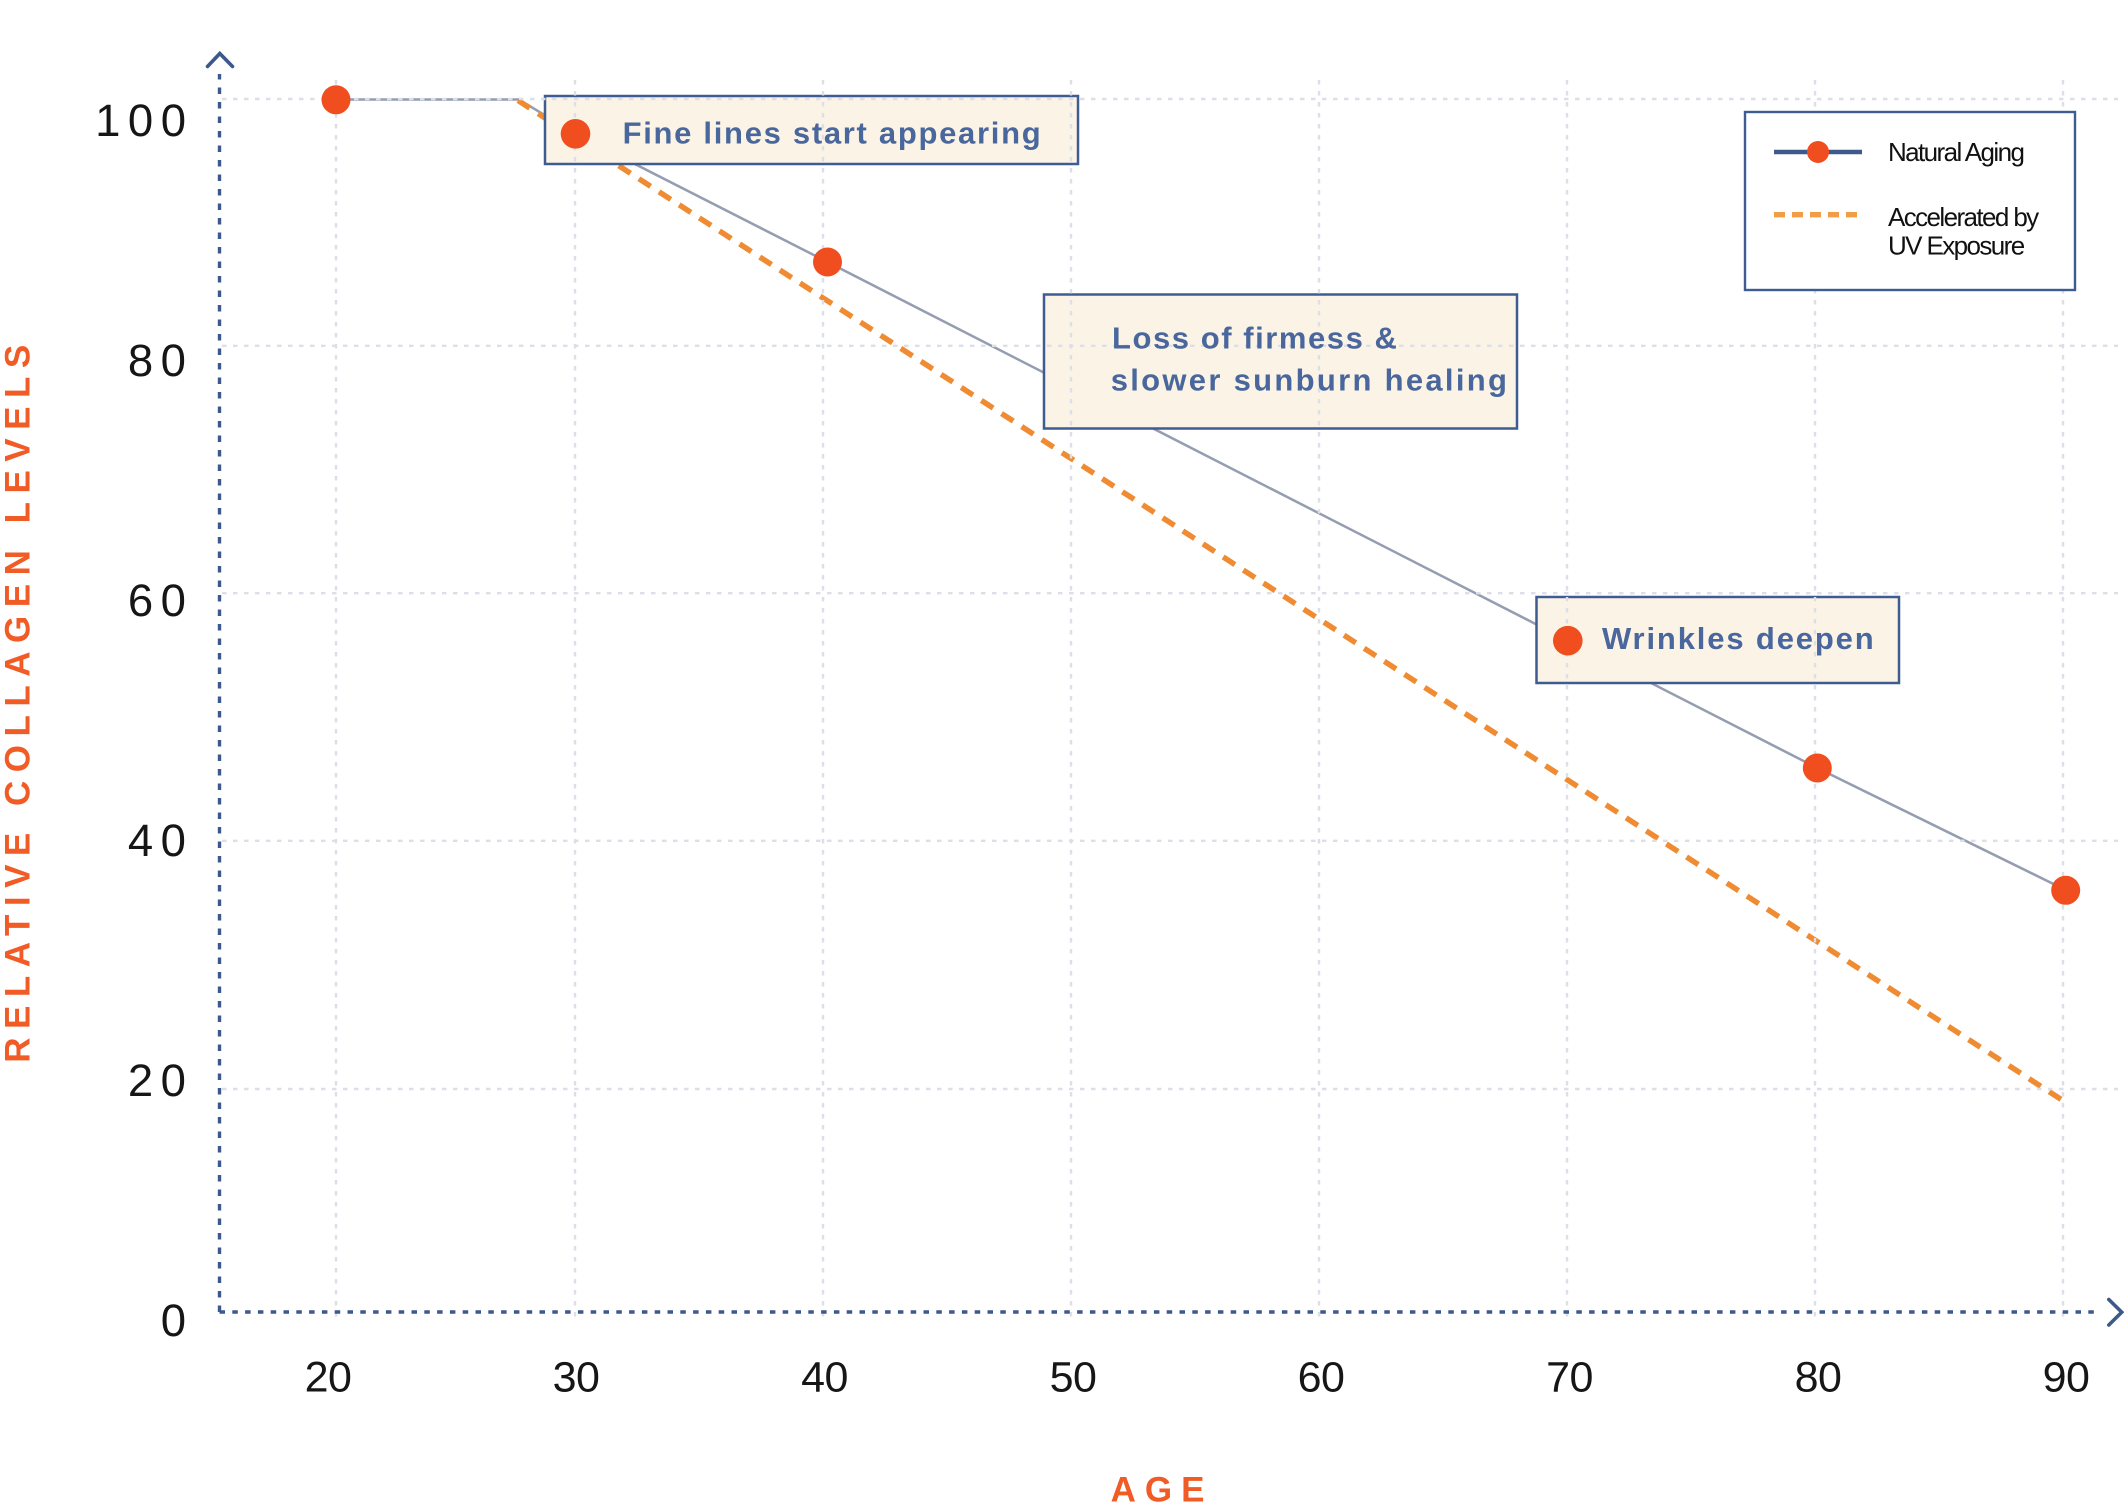  Describe the element at coordinates (19, 699) in the screenshot. I see `svg-text: RELATIVE COLLAGEN LEVELS` at that location.